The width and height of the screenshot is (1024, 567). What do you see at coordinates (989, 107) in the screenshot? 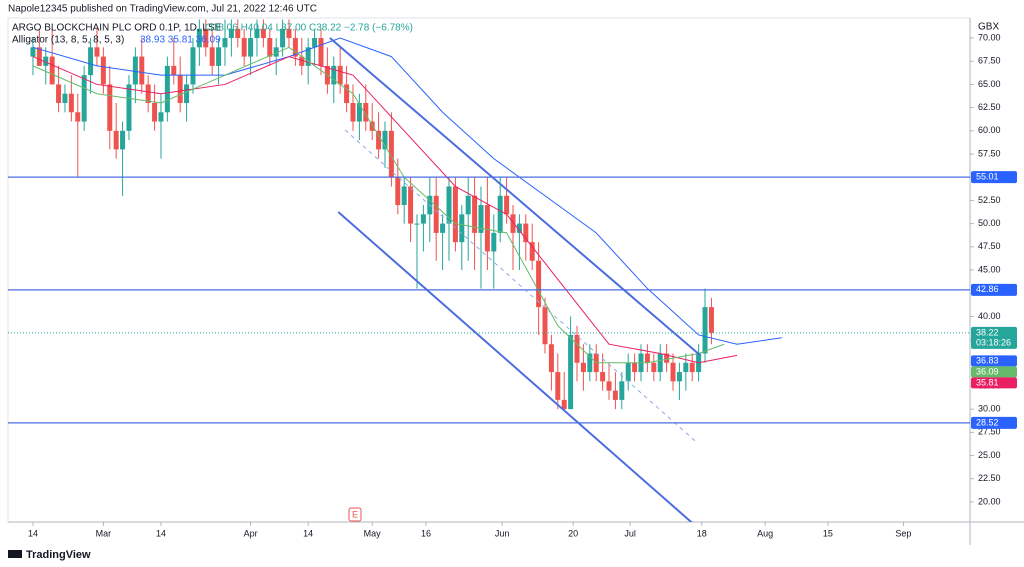
I see `y-tick-label: 62.50` at bounding box center [989, 107].